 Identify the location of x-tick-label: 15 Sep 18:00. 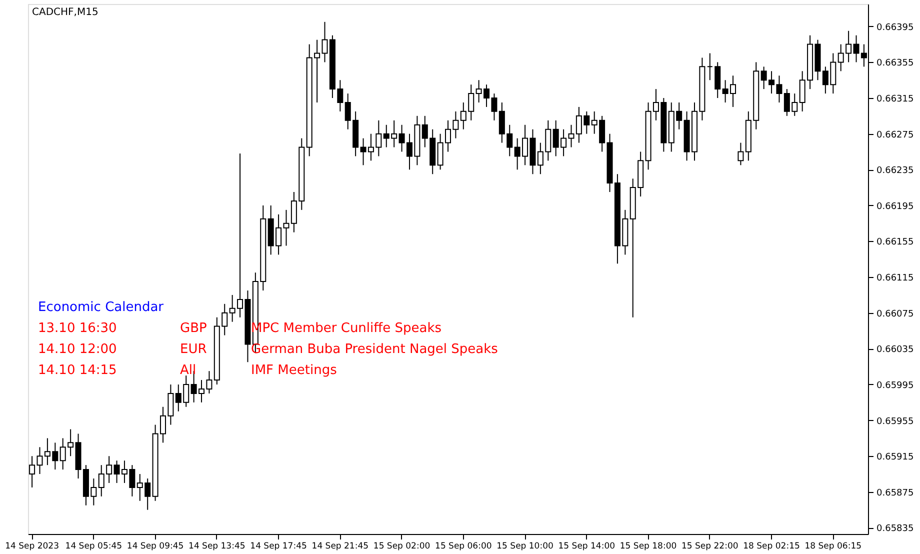
(648, 547).